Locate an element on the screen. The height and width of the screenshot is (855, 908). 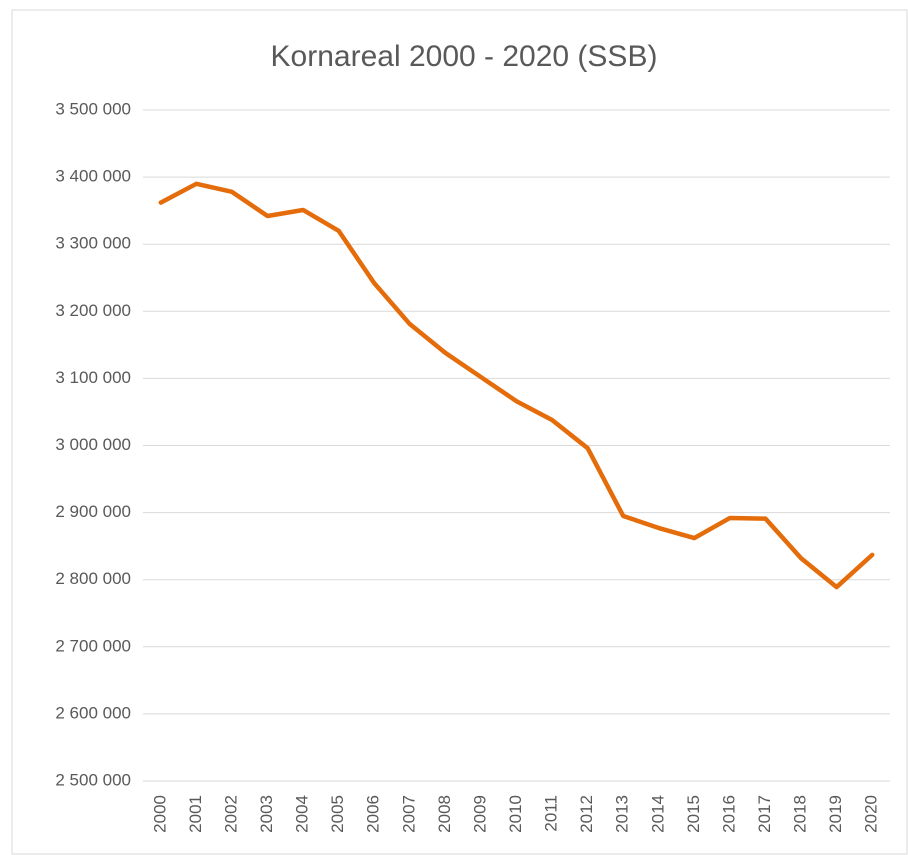
y-tick-label: 3 100 000 is located at coordinates (93, 377).